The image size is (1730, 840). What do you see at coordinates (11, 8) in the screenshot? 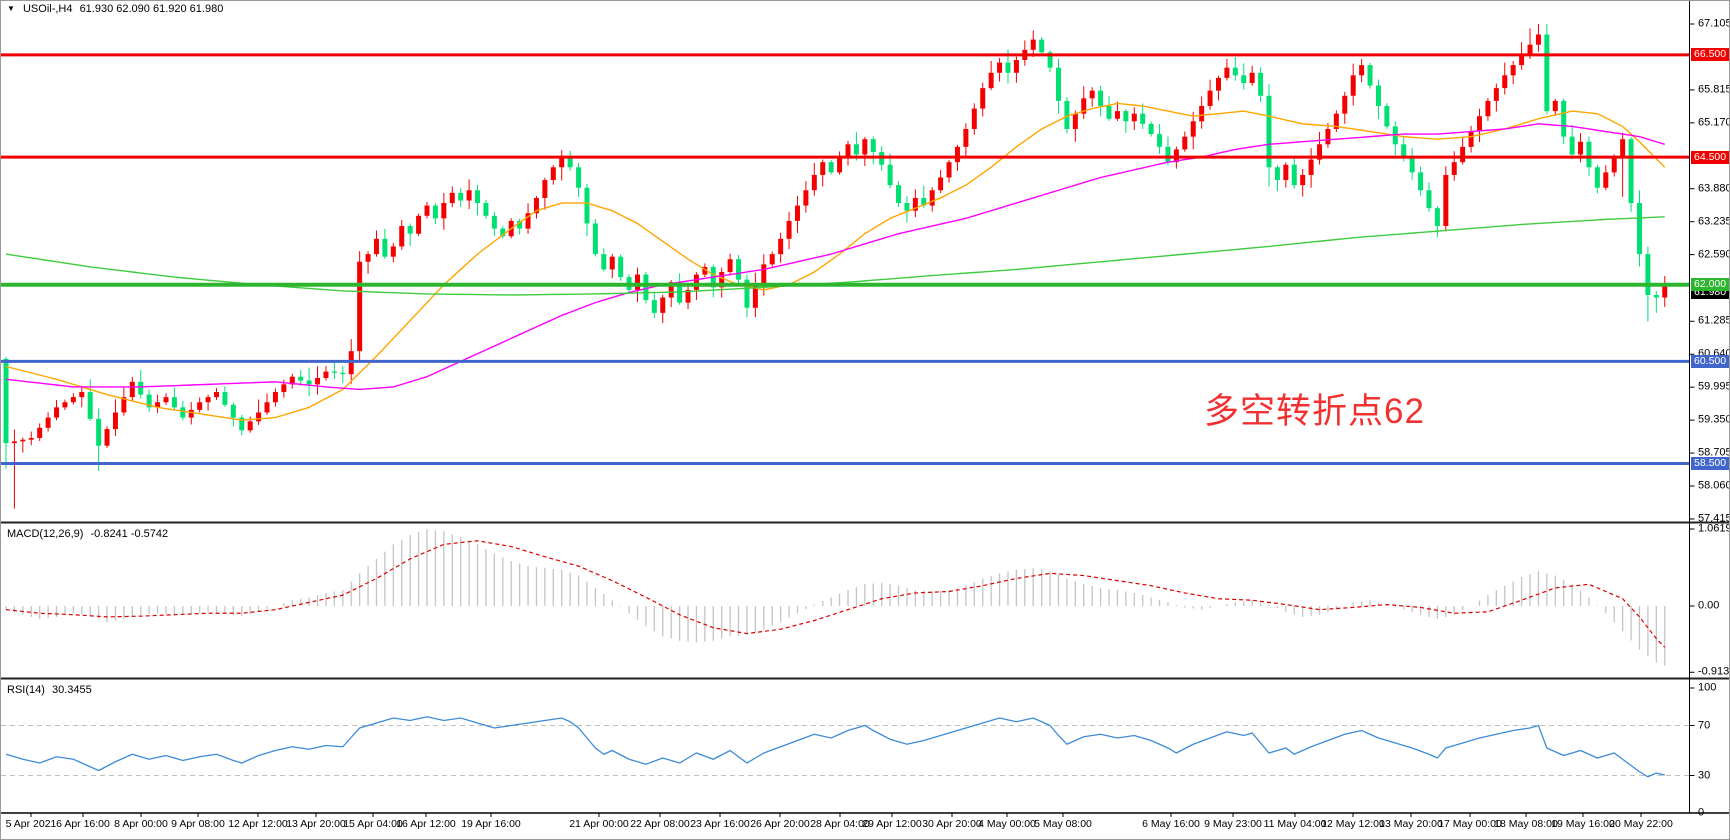
I see `symbol-dropdown-icon: ▼` at bounding box center [11, 8].